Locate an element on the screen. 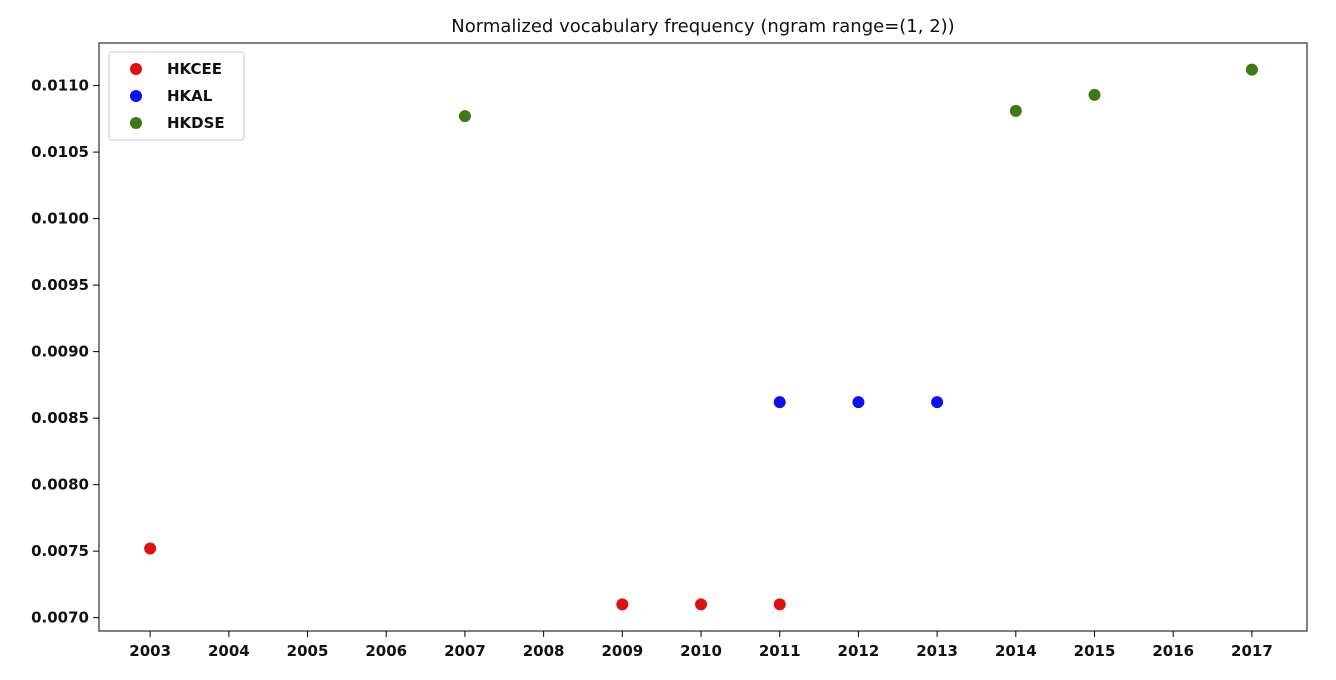  point-hkcee-2011 is located at coordinates (779, 604).